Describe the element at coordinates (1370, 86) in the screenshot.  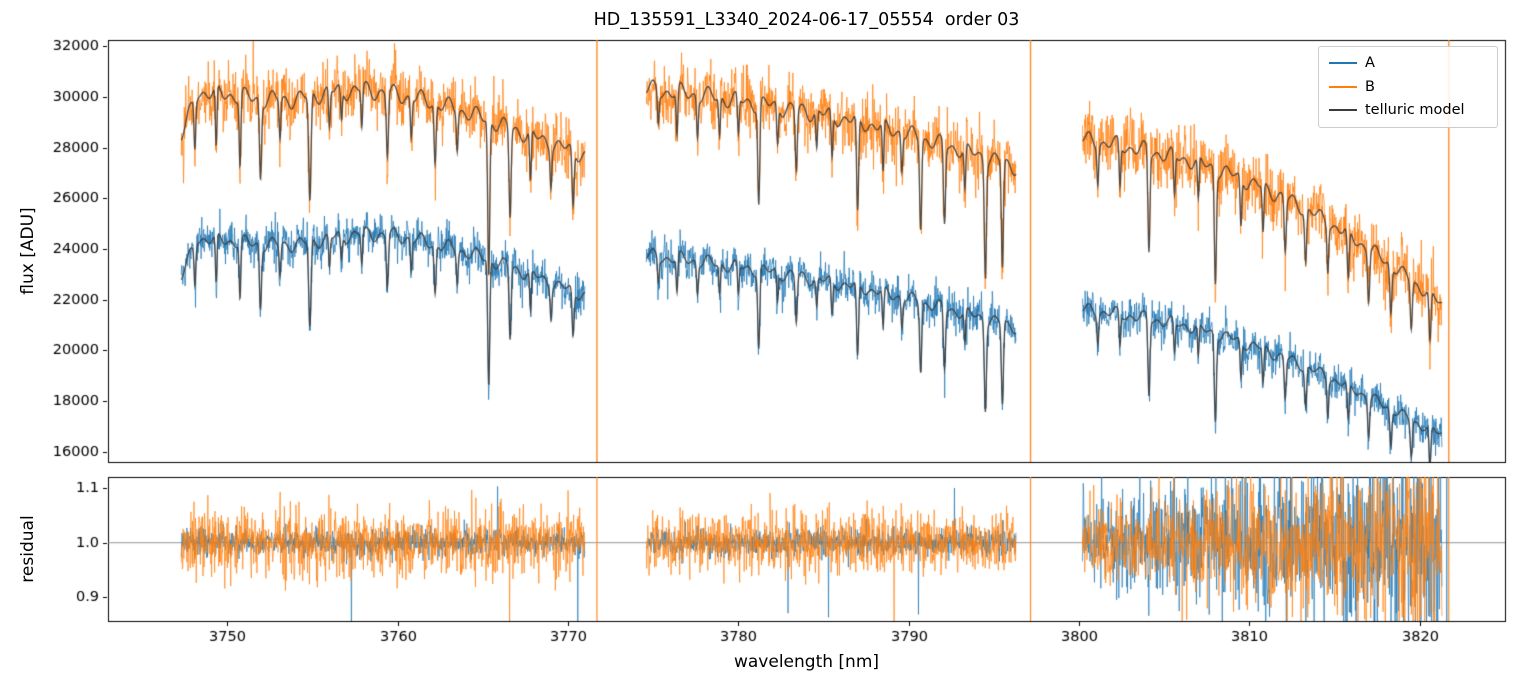
I see `legend-label-b: B` at that location.